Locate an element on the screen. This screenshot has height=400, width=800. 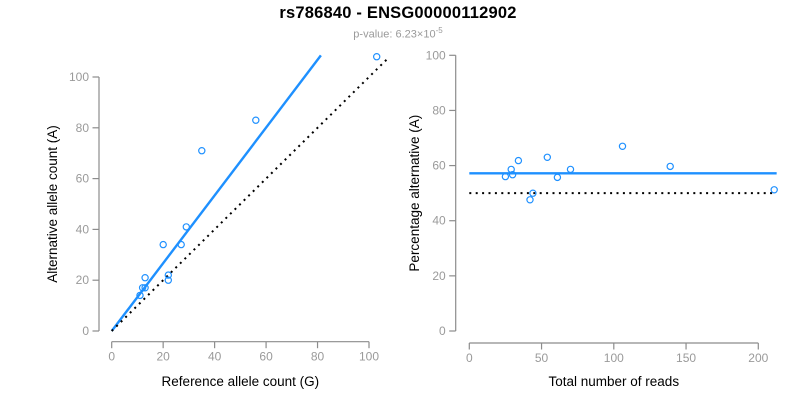
x-tick-label: 60 is located at coordinates (266, 357).